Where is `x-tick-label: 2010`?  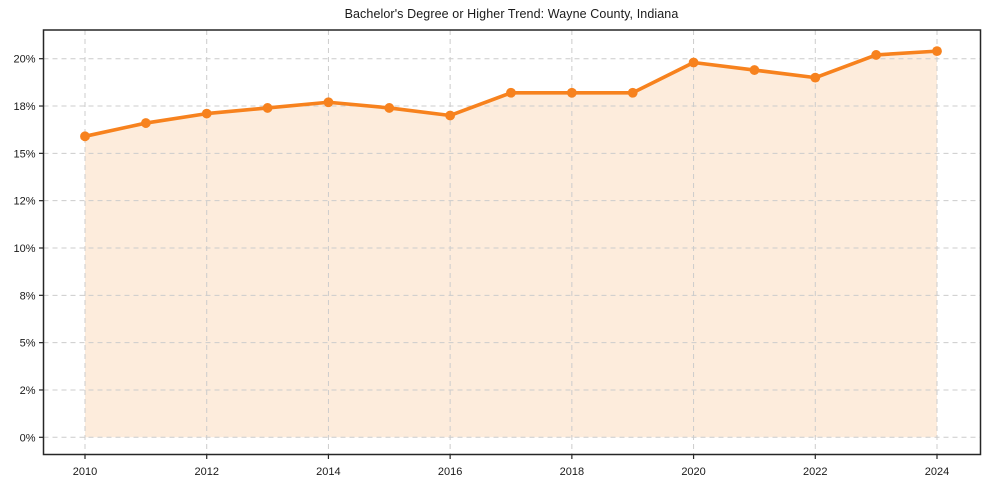
x-tick-label: 2010 is located at coordinates (85, 472).